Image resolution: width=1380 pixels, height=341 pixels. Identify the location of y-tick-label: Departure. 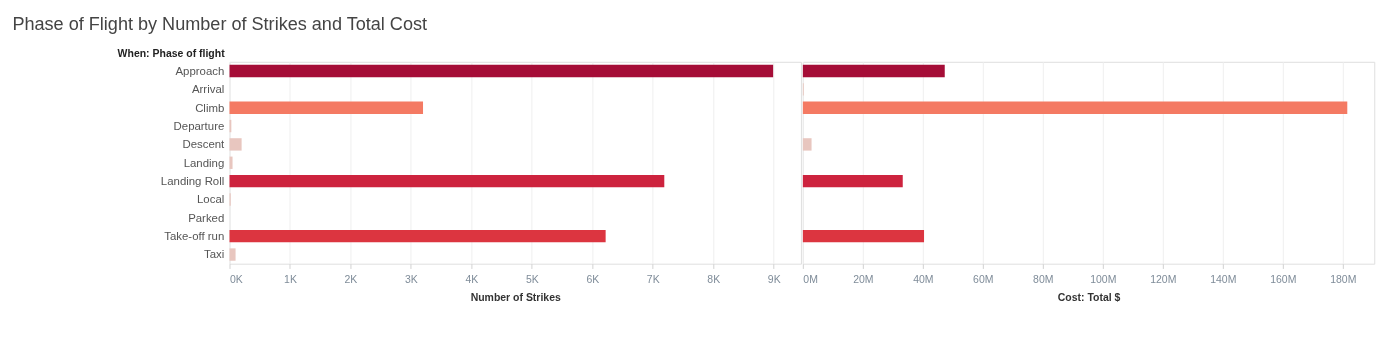
(199, 125).